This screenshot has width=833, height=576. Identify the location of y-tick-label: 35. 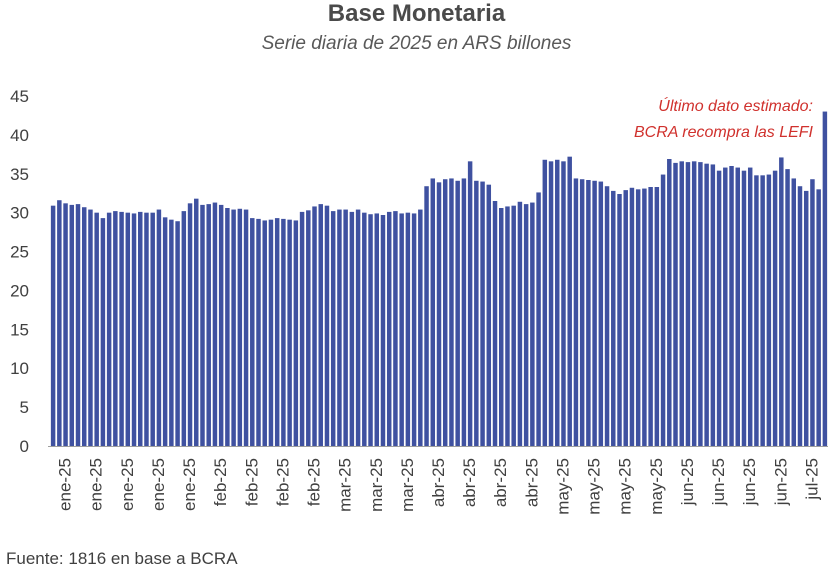
(19, 174).